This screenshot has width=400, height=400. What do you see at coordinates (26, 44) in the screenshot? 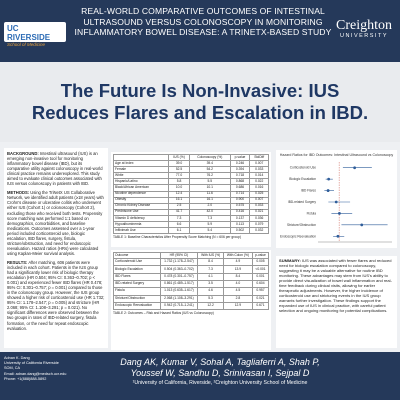
I see `logo-subtext: School of Medicine` at bounding box center [26, 44].